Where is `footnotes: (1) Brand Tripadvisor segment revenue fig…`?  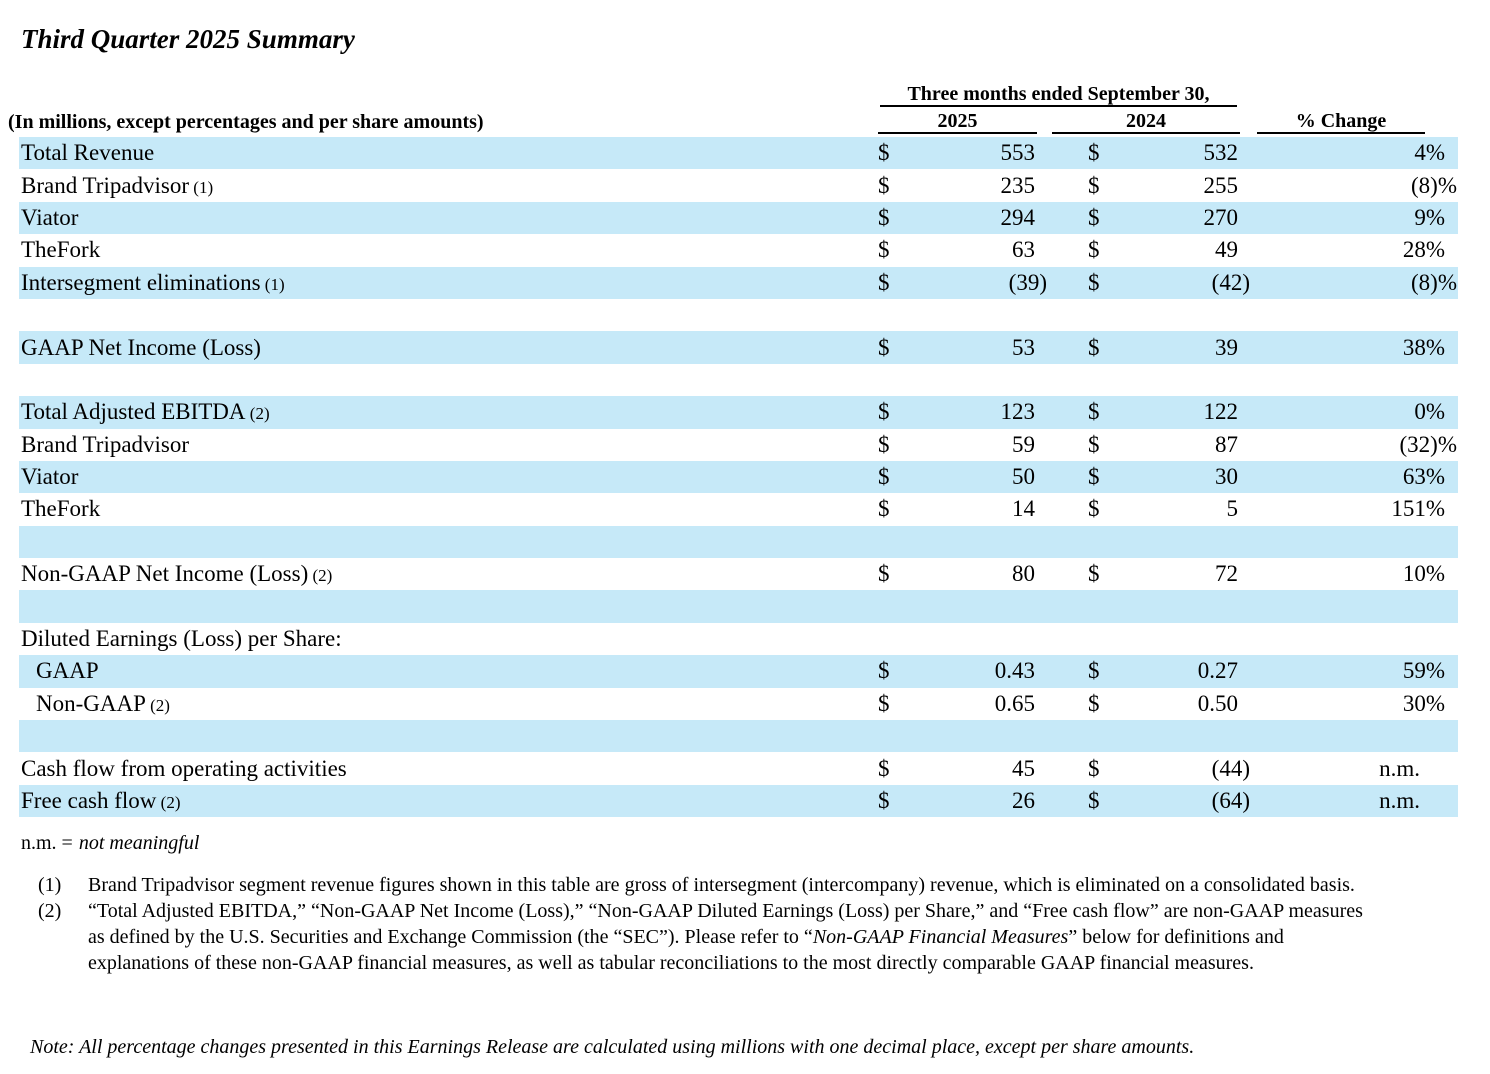 footnotes: (1) Brand Tripadvisor segment revenue fig… is located at coordinates (708, 924).